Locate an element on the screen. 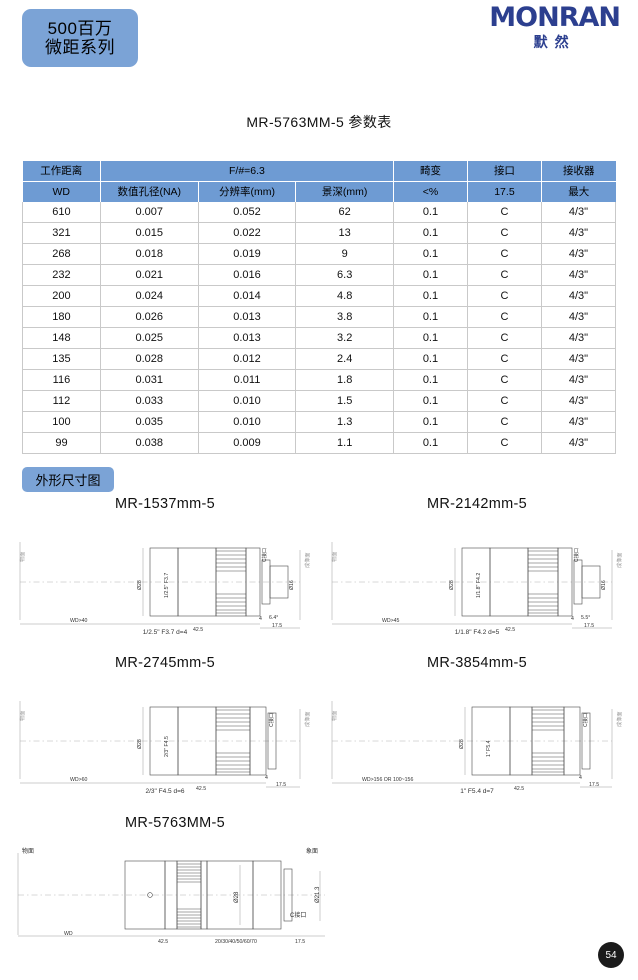 Image resolution: width=638 pixels, height=980 pixels. column-header-distortion: <% is located at coordinates (430, 191).